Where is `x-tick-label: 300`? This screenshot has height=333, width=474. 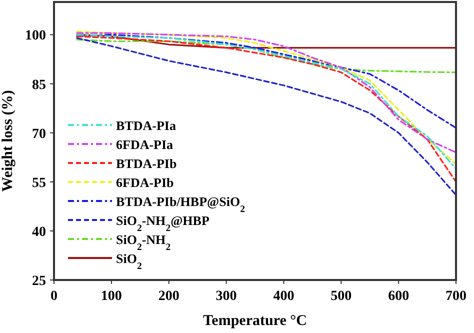 x-tick-label: 300 is located at coordinates (226, 296).